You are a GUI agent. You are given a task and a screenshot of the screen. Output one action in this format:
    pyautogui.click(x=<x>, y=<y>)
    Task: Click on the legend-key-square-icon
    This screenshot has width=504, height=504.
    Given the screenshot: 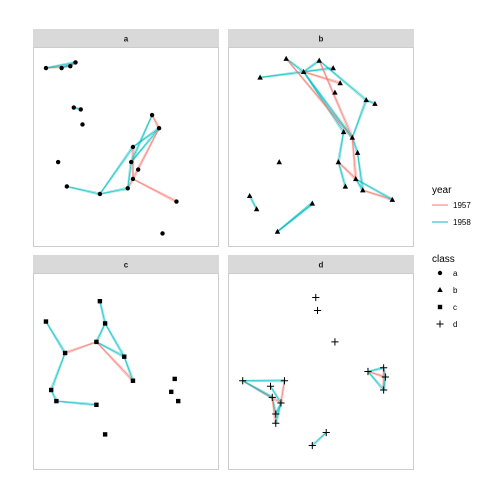 What is the action you would take?
    pyautogui.click(x=440, y=307)
    